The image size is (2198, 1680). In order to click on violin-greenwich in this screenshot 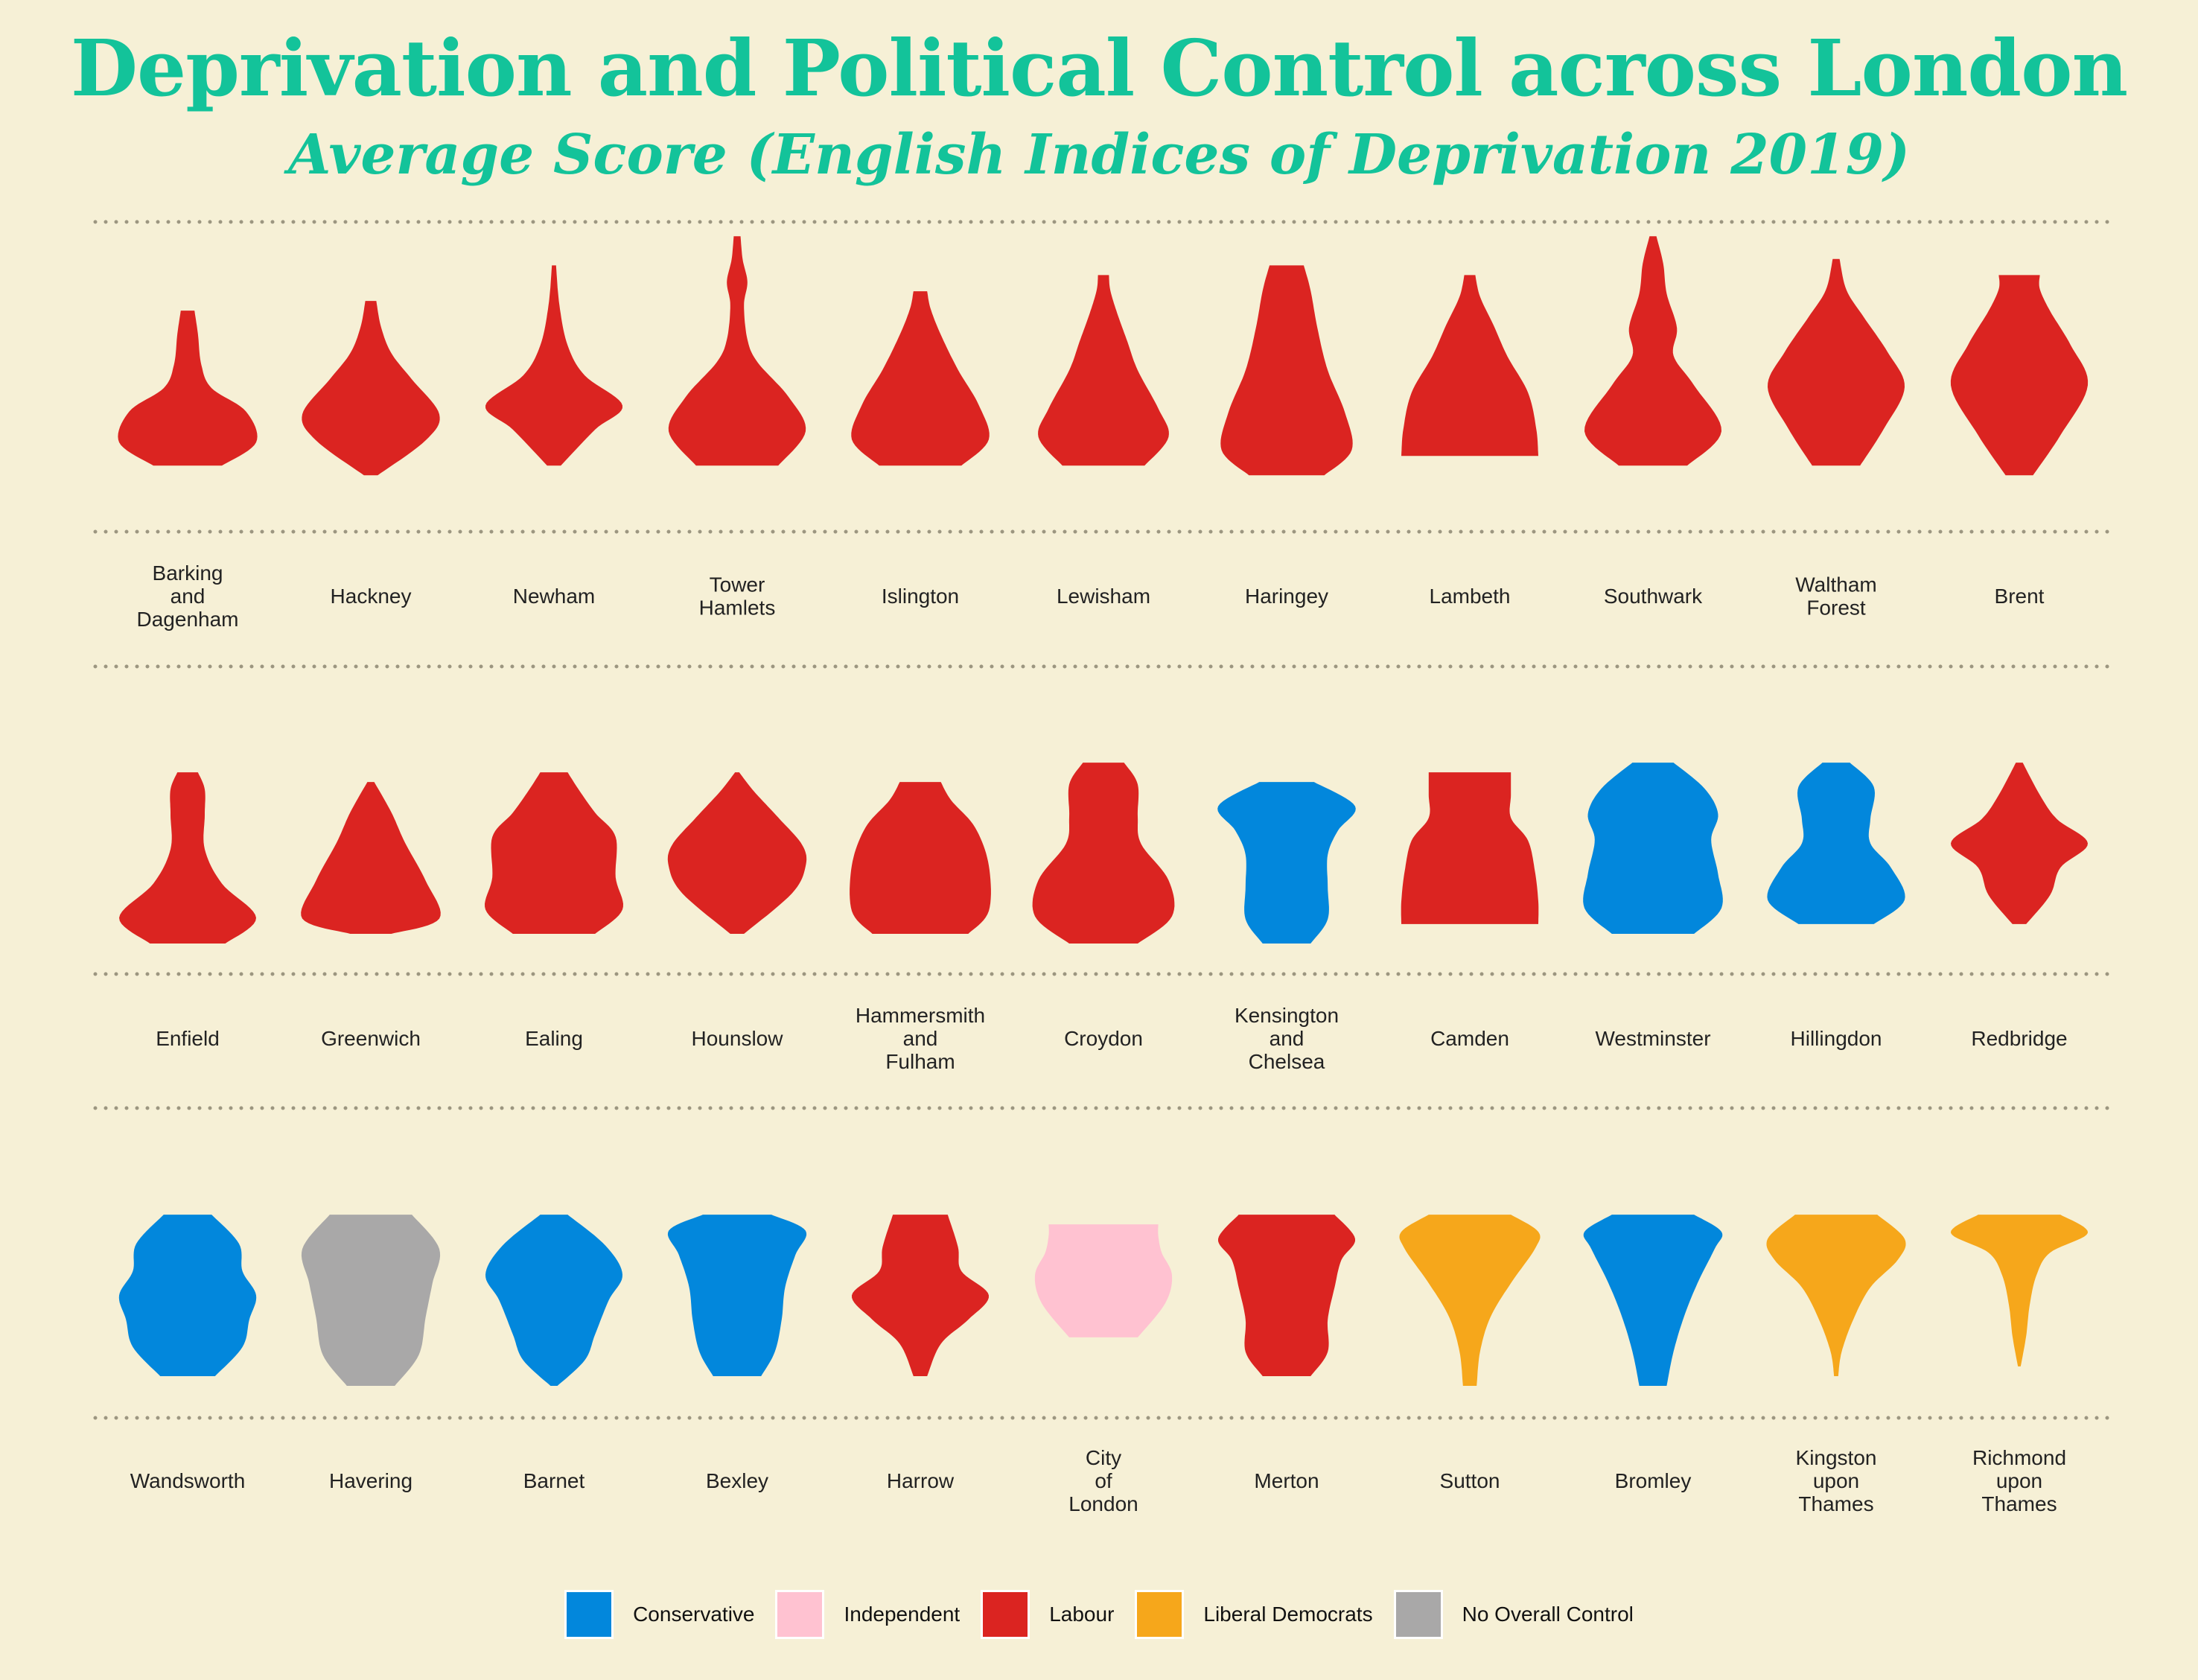, I will do `click(371, 858)`.